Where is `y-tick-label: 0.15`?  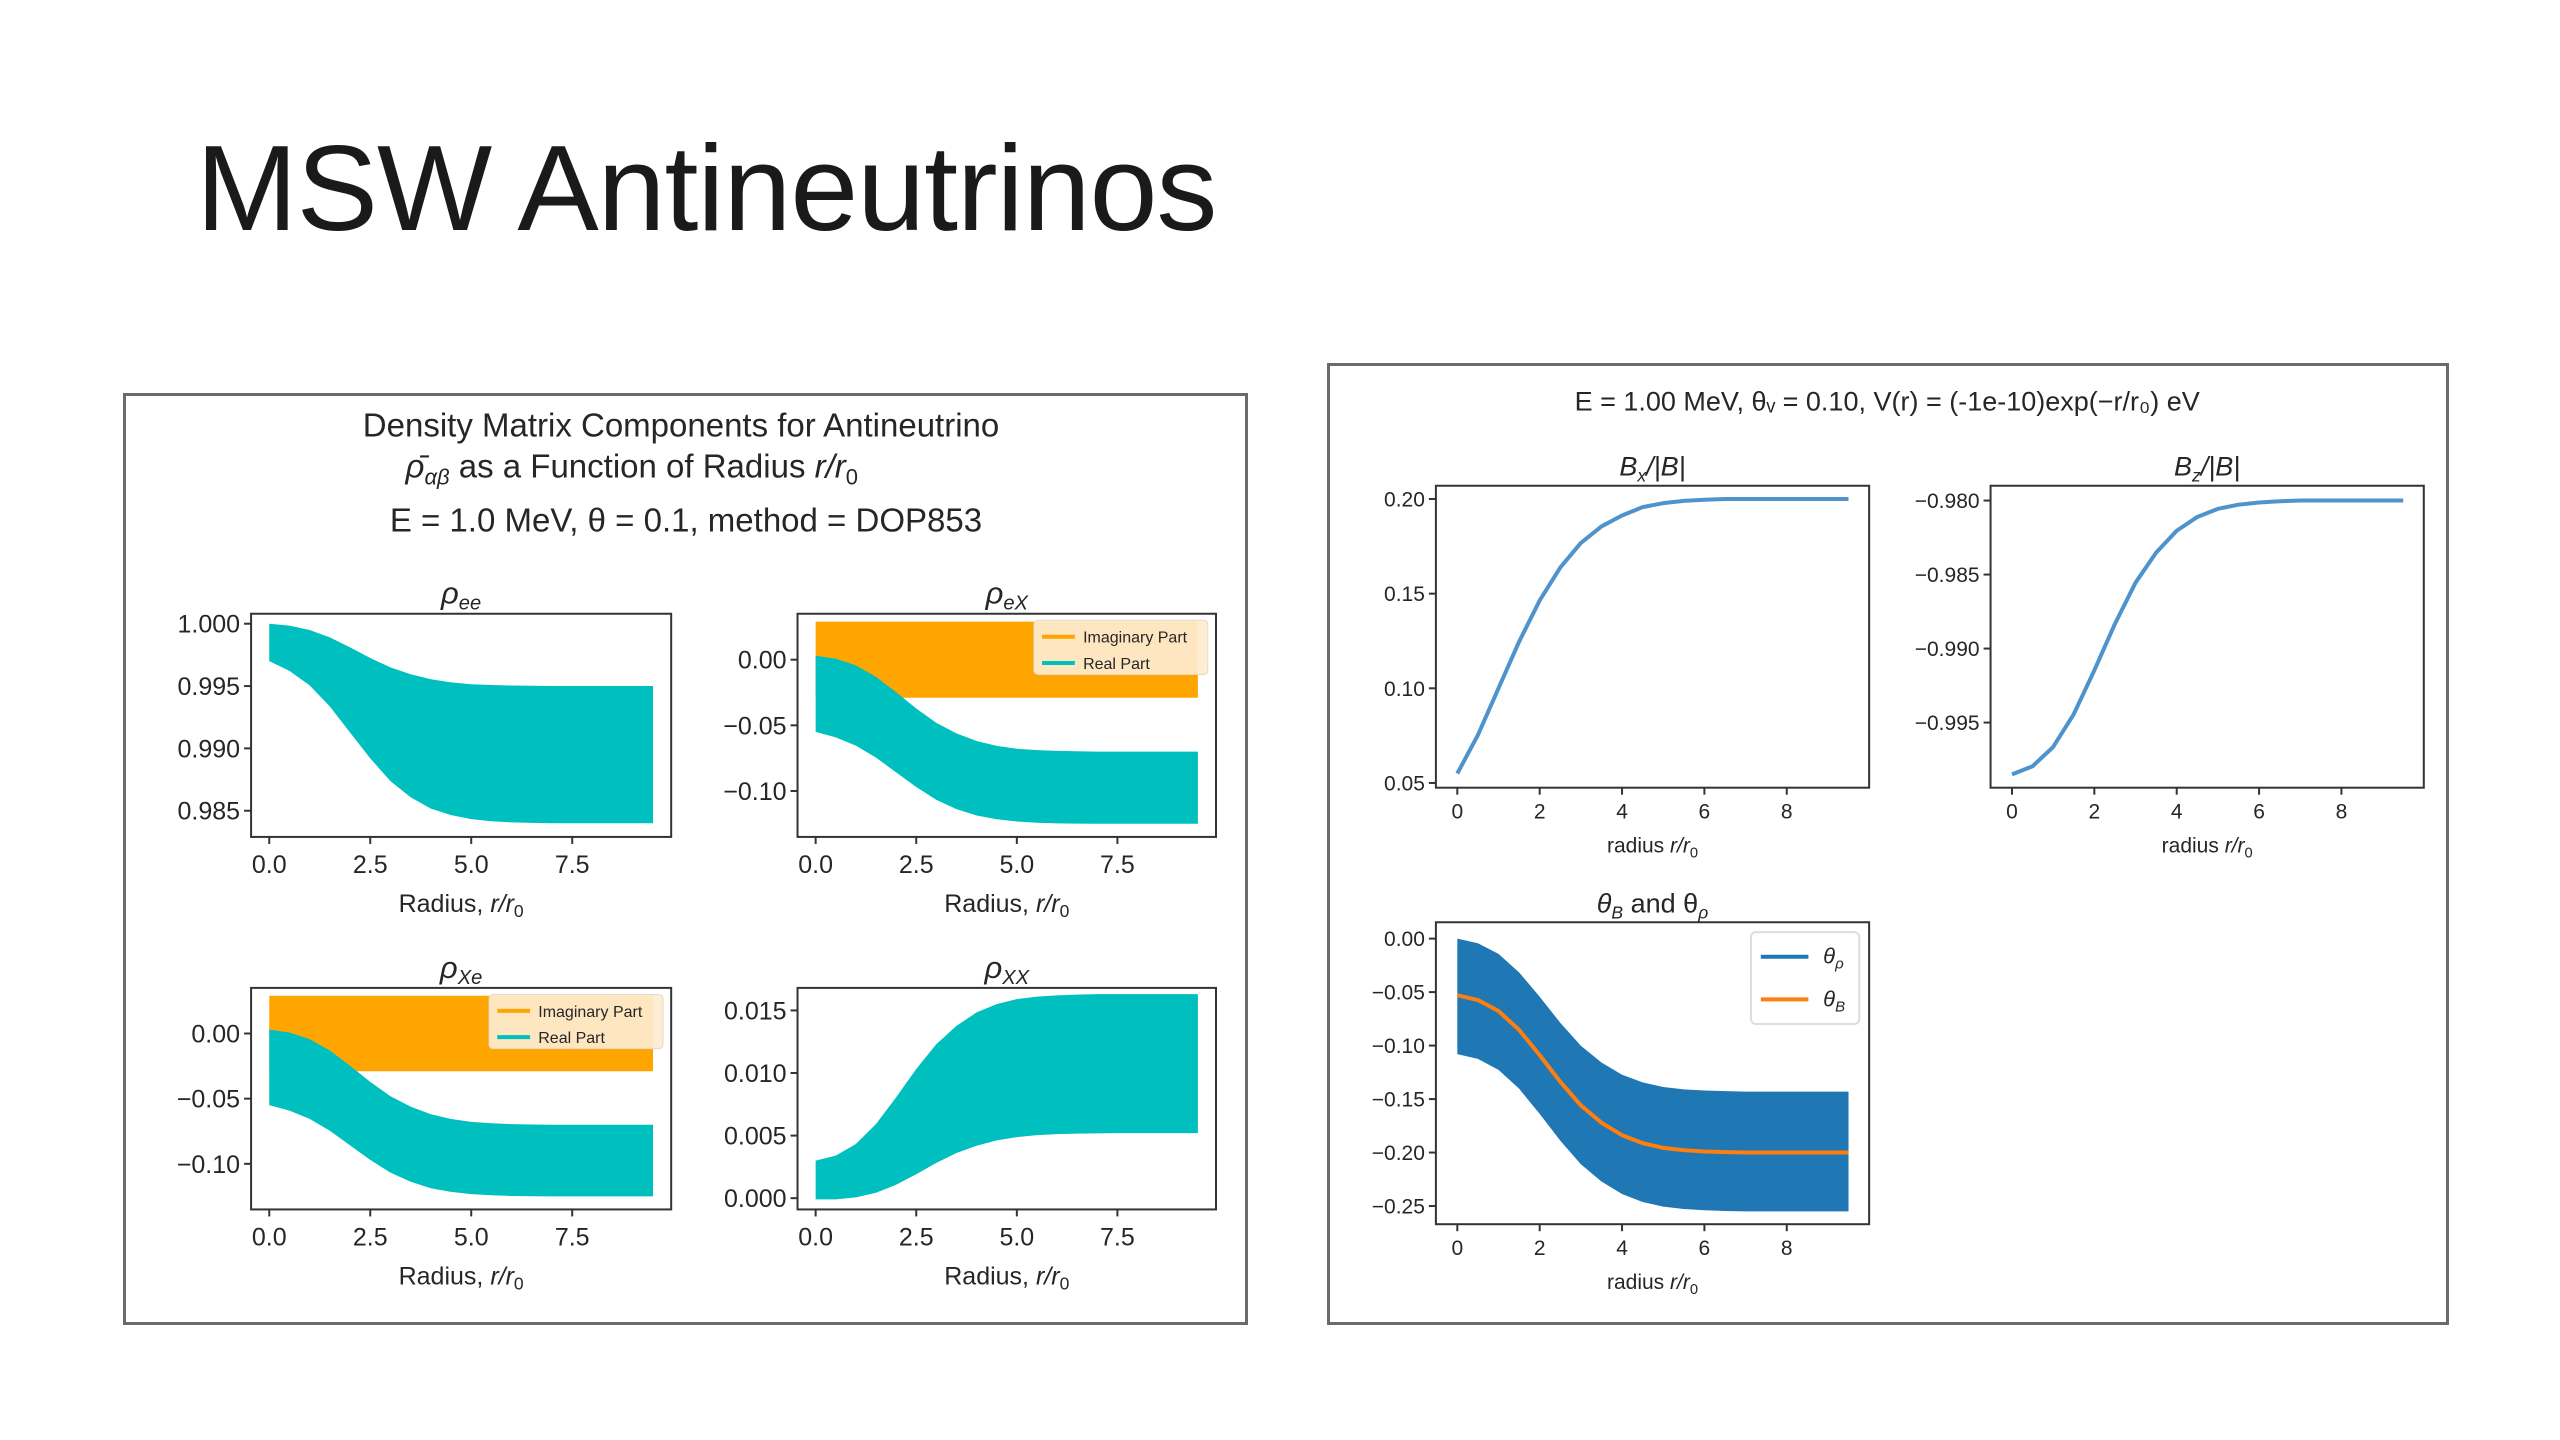
y-tick-label: 0.15 is located at coordinates (1404, 594).